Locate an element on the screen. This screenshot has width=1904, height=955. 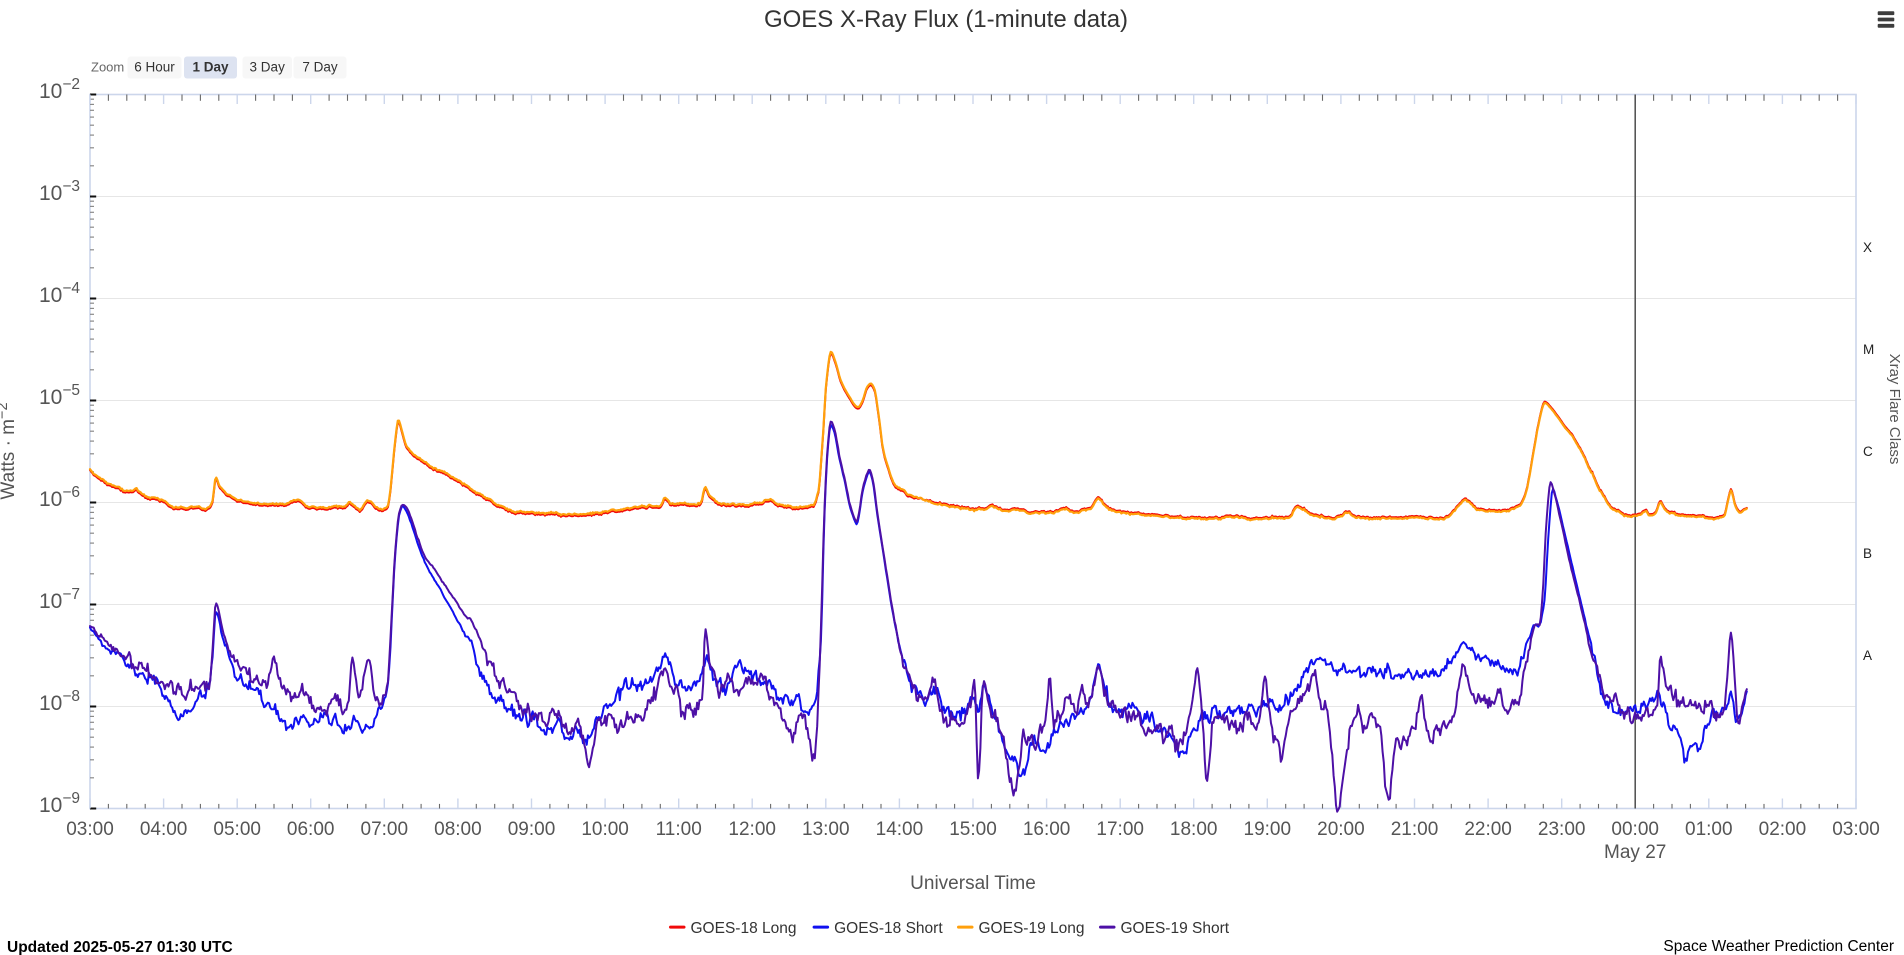
svg-text: GOES-18 Short is located at coordinates (888, 928).